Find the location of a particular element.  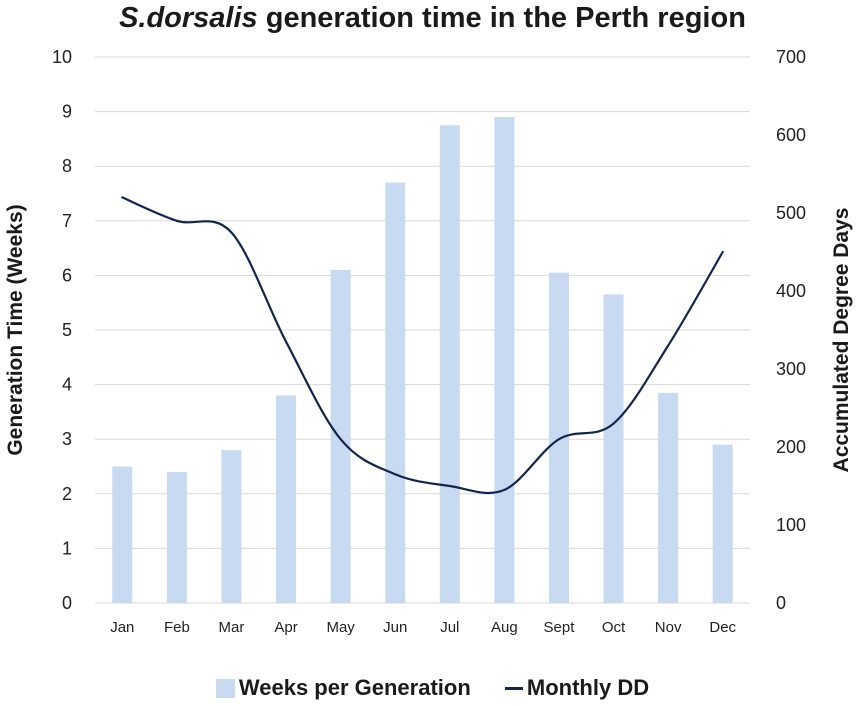

legend-item-monthly-dd: Monthly DD is located at coordinates (577, 688).